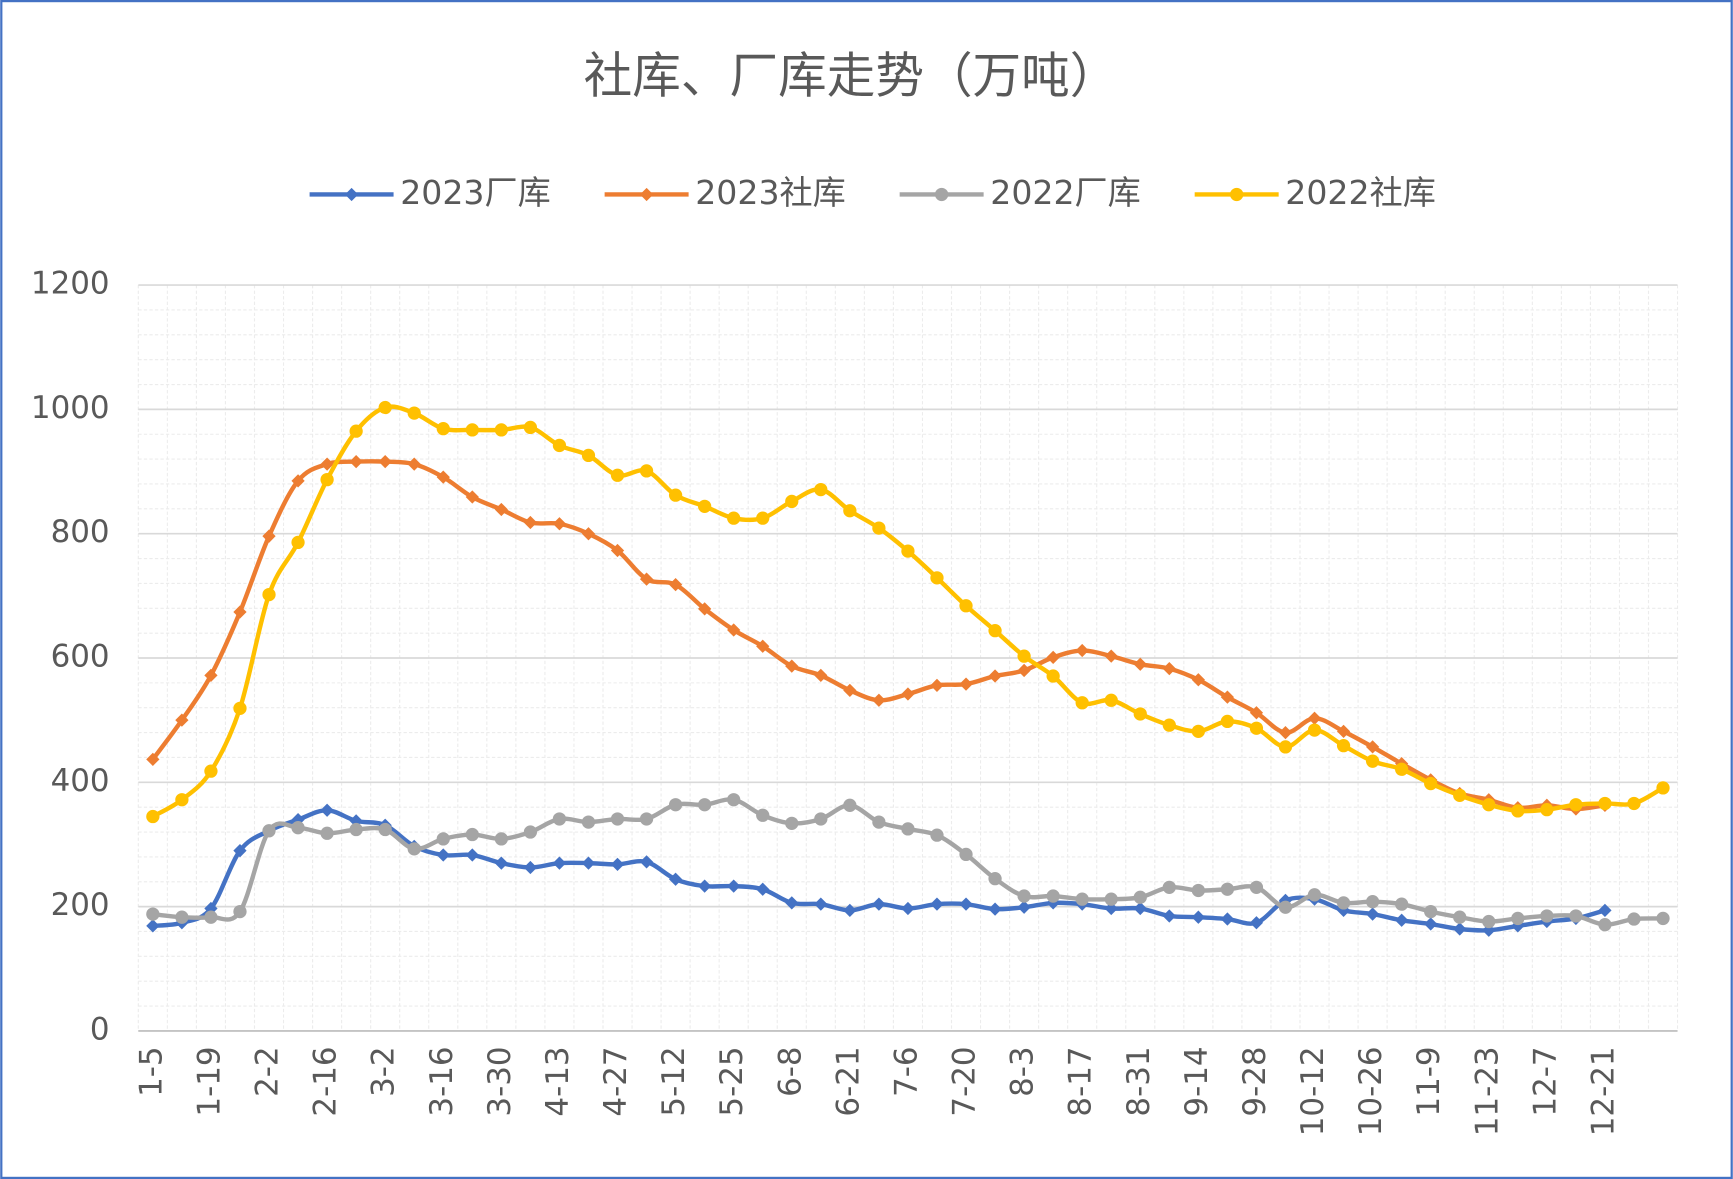  I want to click on x-tick-label: 1-19, so click(209, 1081).